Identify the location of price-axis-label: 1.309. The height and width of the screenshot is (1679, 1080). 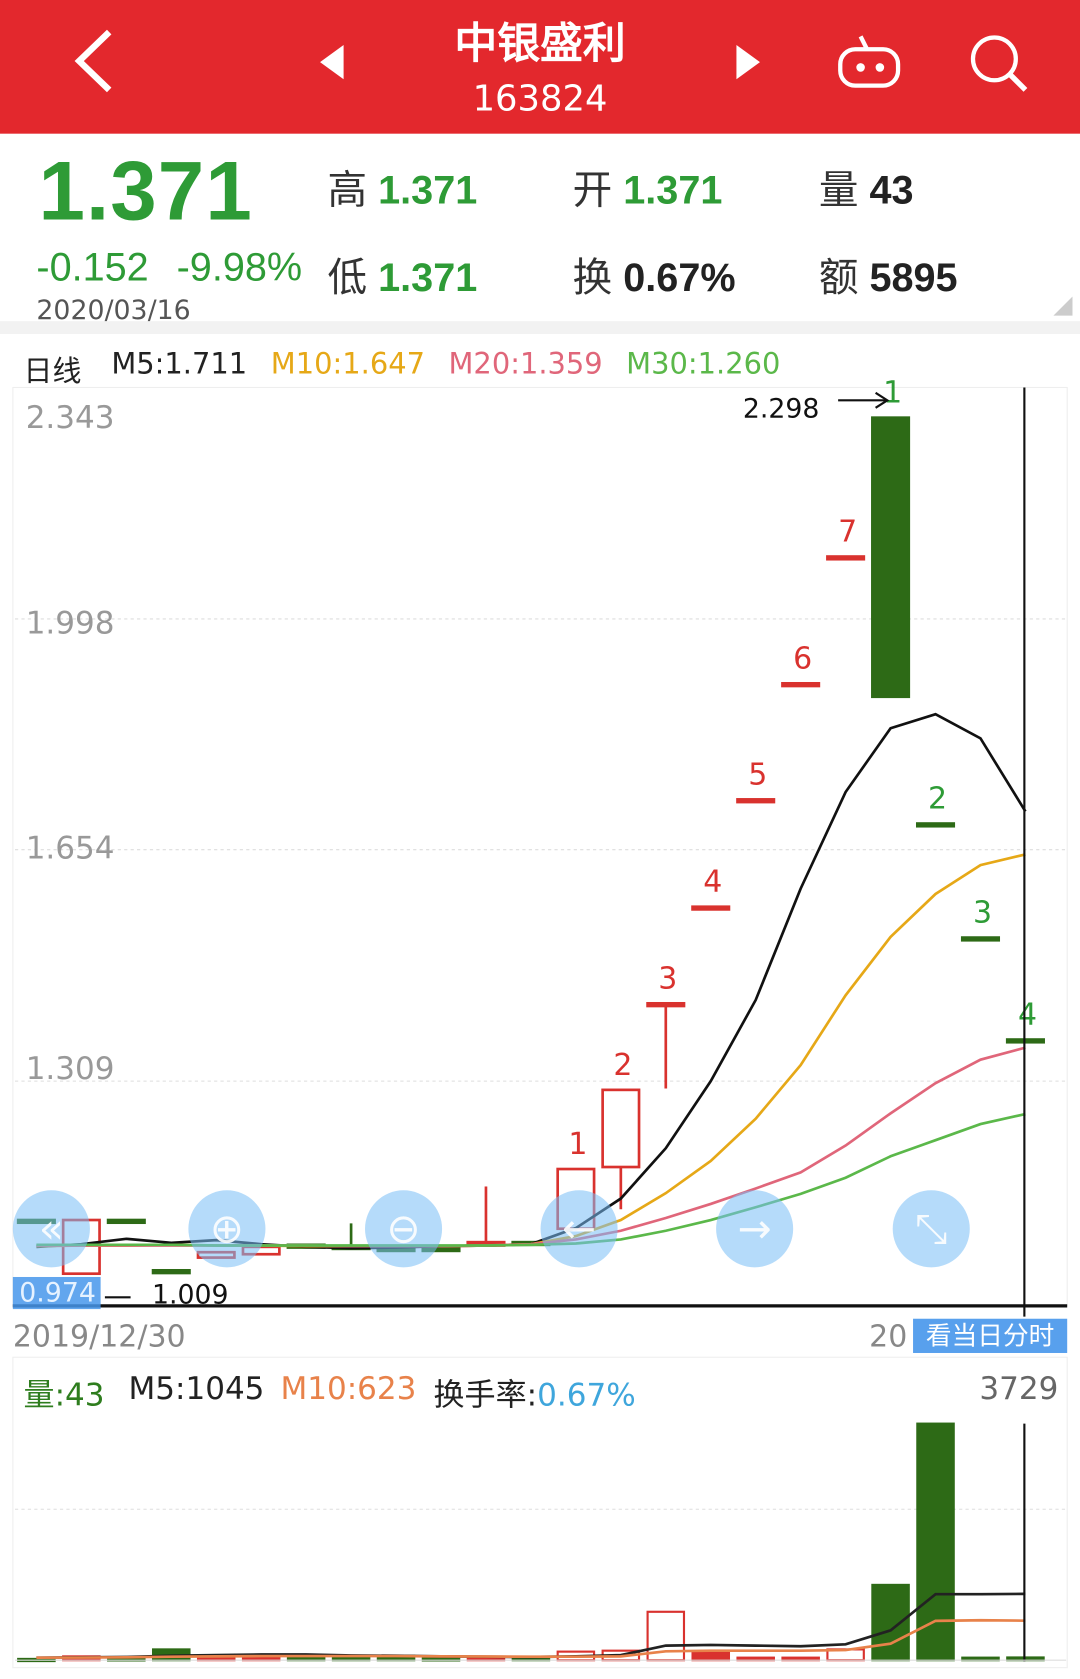
(70, 1069).